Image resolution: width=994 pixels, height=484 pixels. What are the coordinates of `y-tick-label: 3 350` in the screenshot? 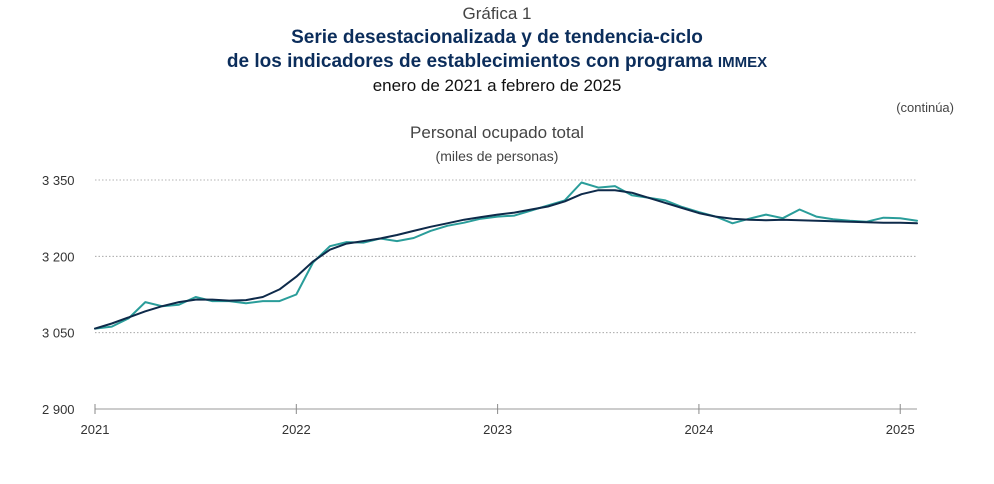 It's located at (58, 180).